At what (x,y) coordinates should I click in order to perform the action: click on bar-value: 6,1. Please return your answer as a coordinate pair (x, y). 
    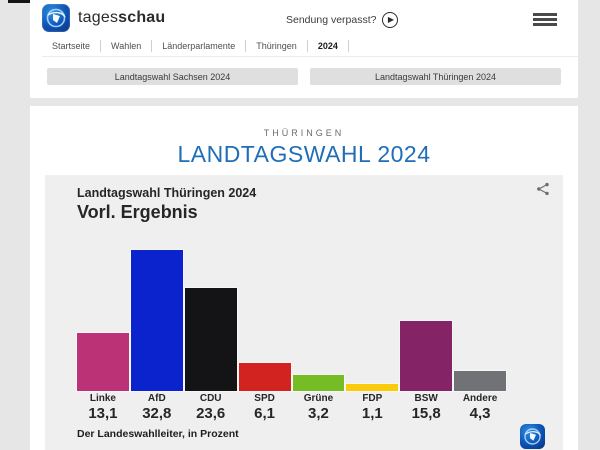
    Looking at the image, I should click on (264, 413).